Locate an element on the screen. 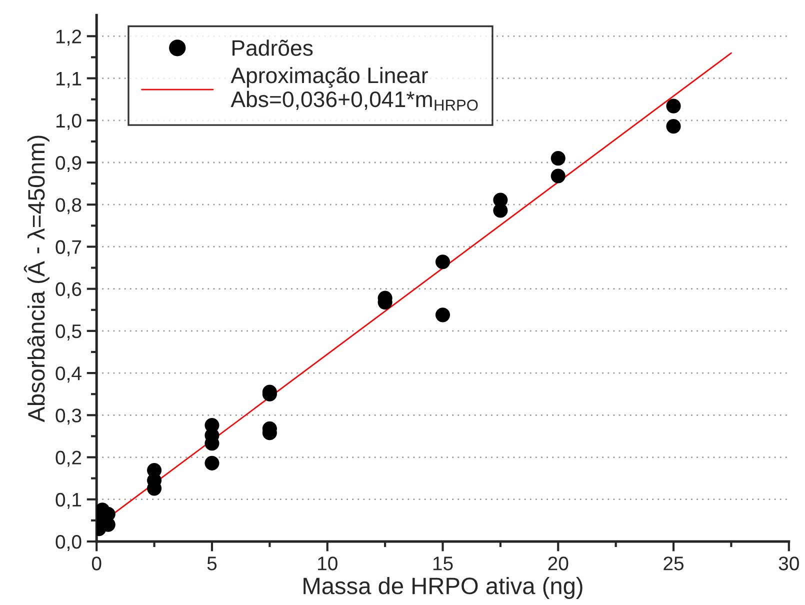 This screenshot has width=805, height=605. y-tick-label: 0,0 is located at coordinates (69, 543).